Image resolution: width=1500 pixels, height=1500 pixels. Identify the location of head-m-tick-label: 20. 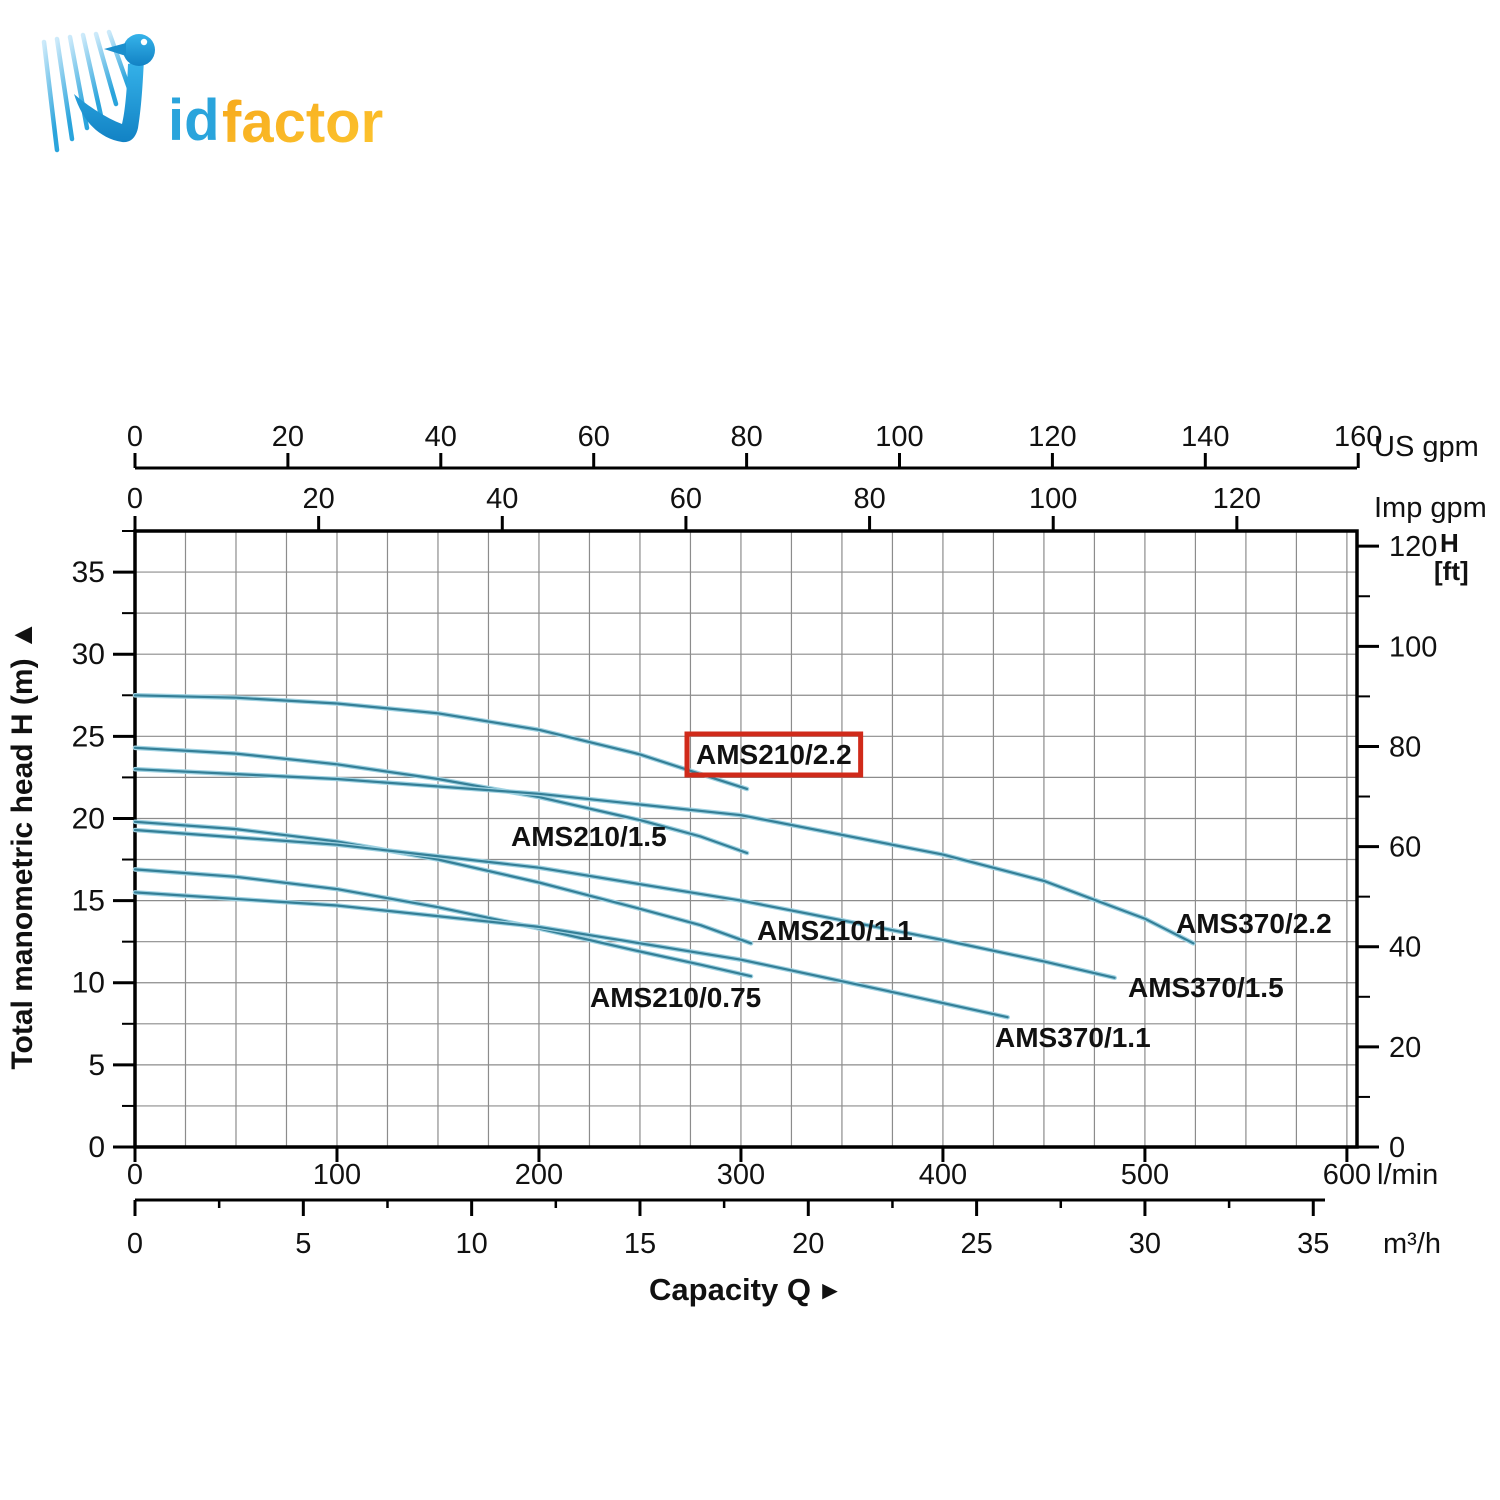
(88, 818).